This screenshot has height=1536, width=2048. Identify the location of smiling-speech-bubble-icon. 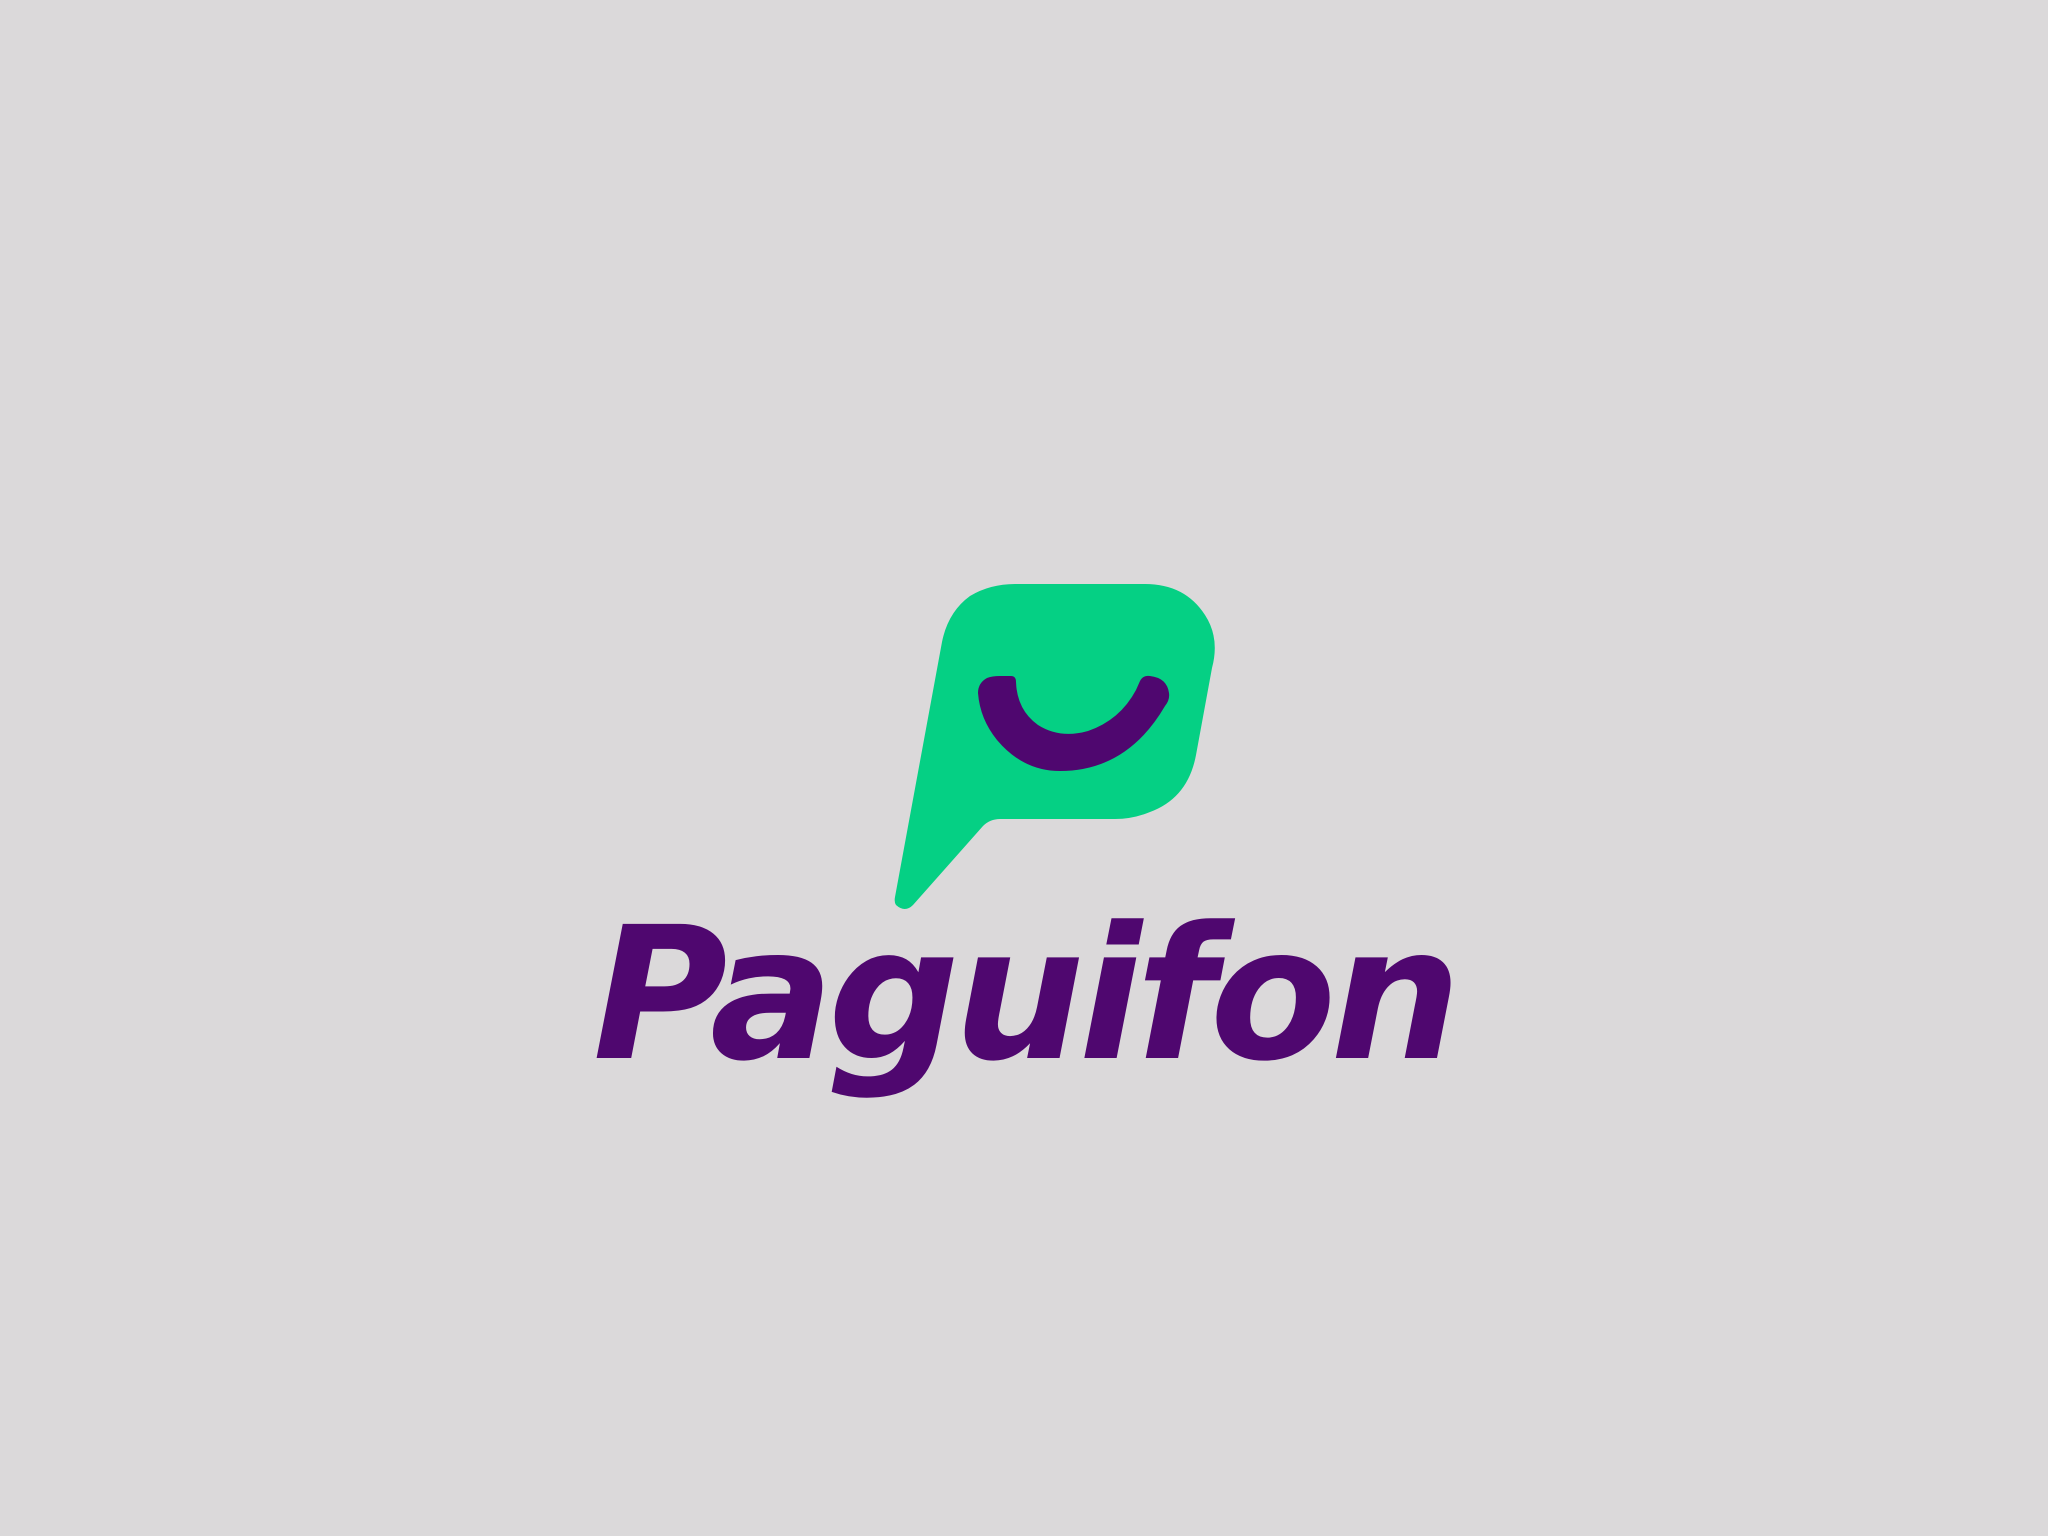
(1054, 746).